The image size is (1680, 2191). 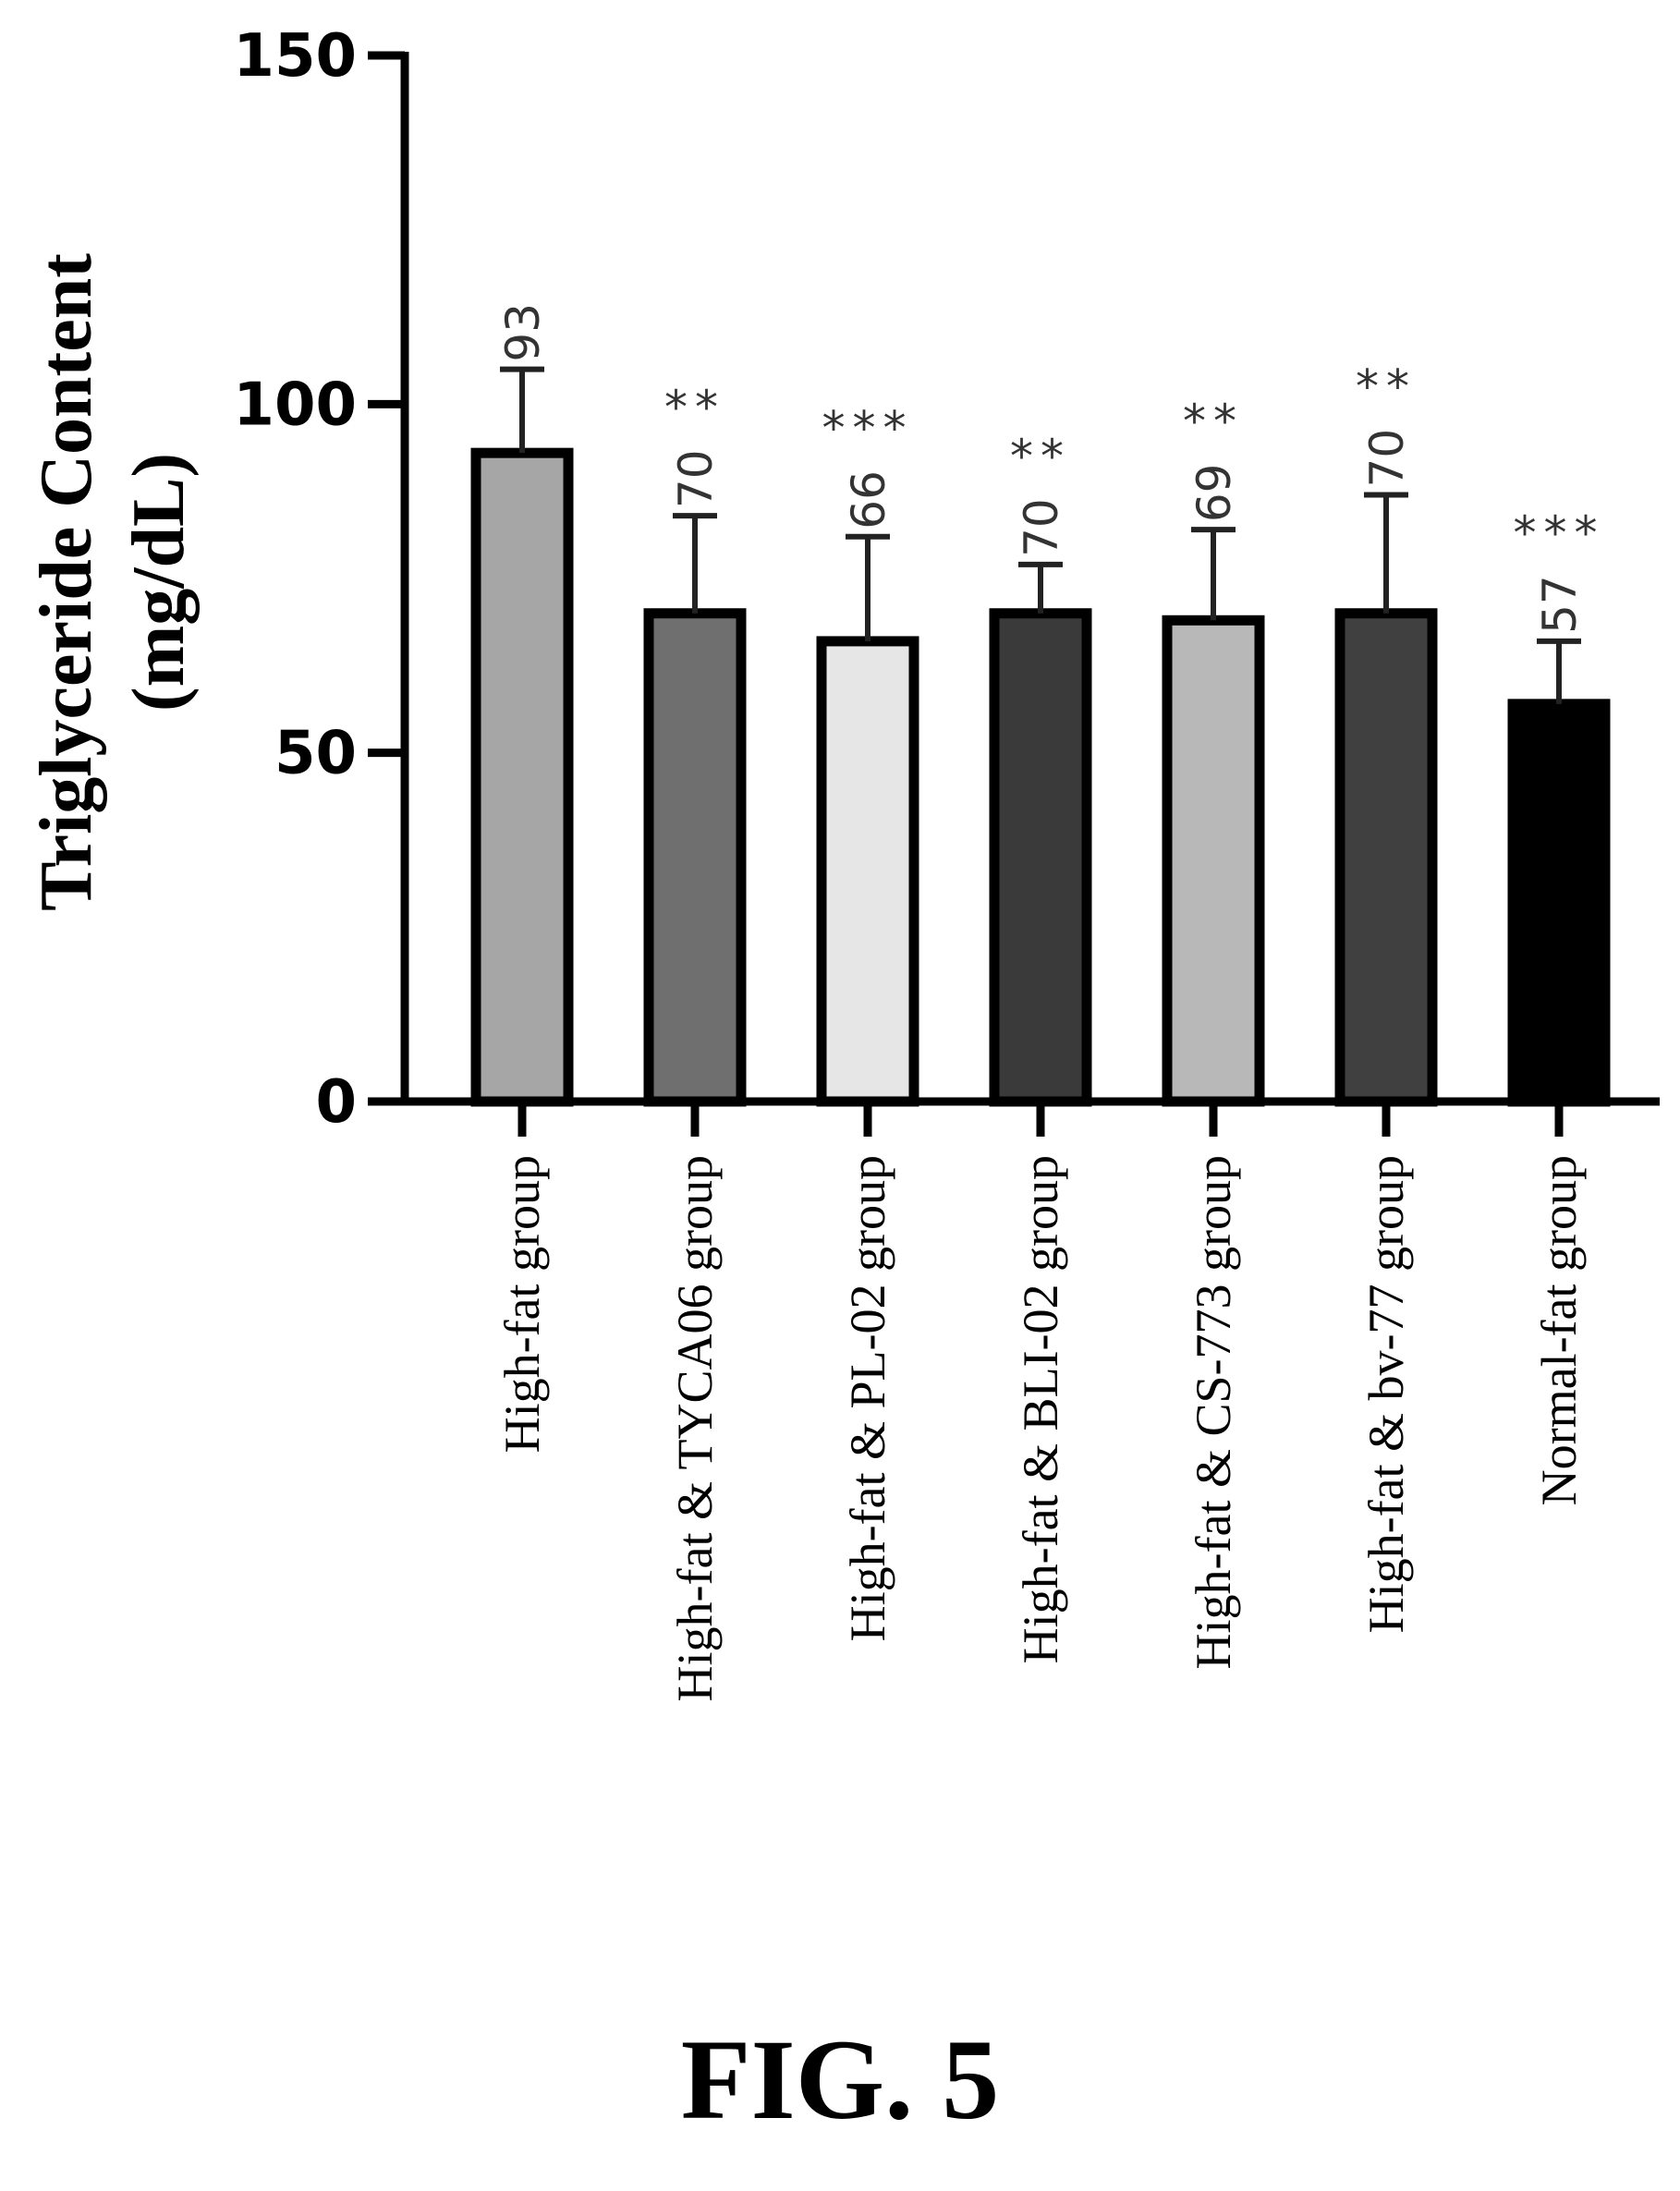 What do you see at coordinates (523, 332) in the screenshot?
I see `value-label: 93` at bounding box center [523, 332].